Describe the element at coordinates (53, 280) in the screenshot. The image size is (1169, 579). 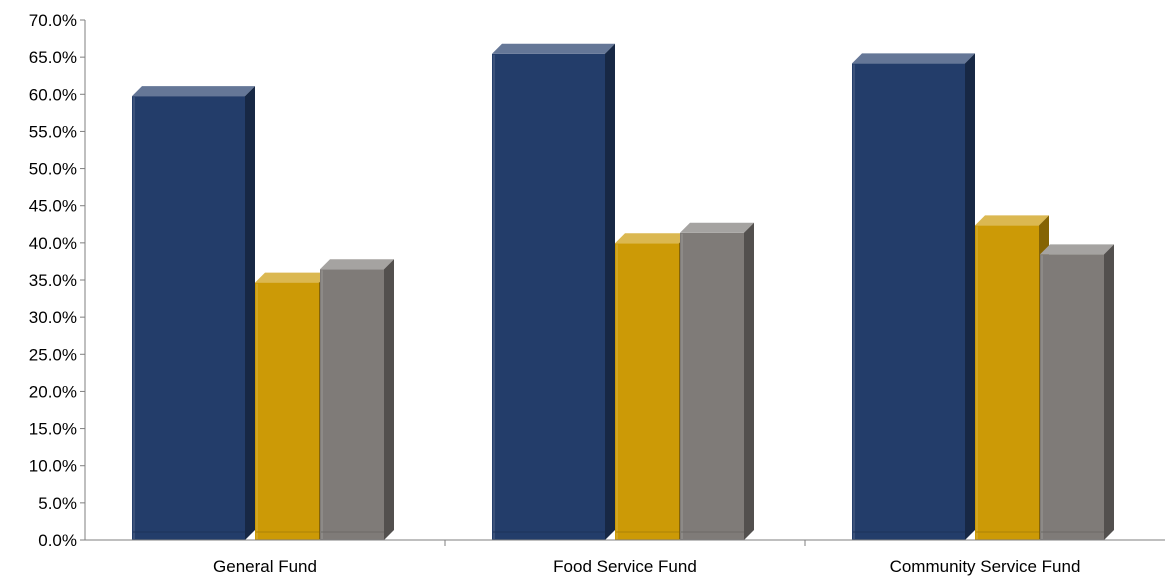
I see `y-tick-label: 35.0%` at that location.